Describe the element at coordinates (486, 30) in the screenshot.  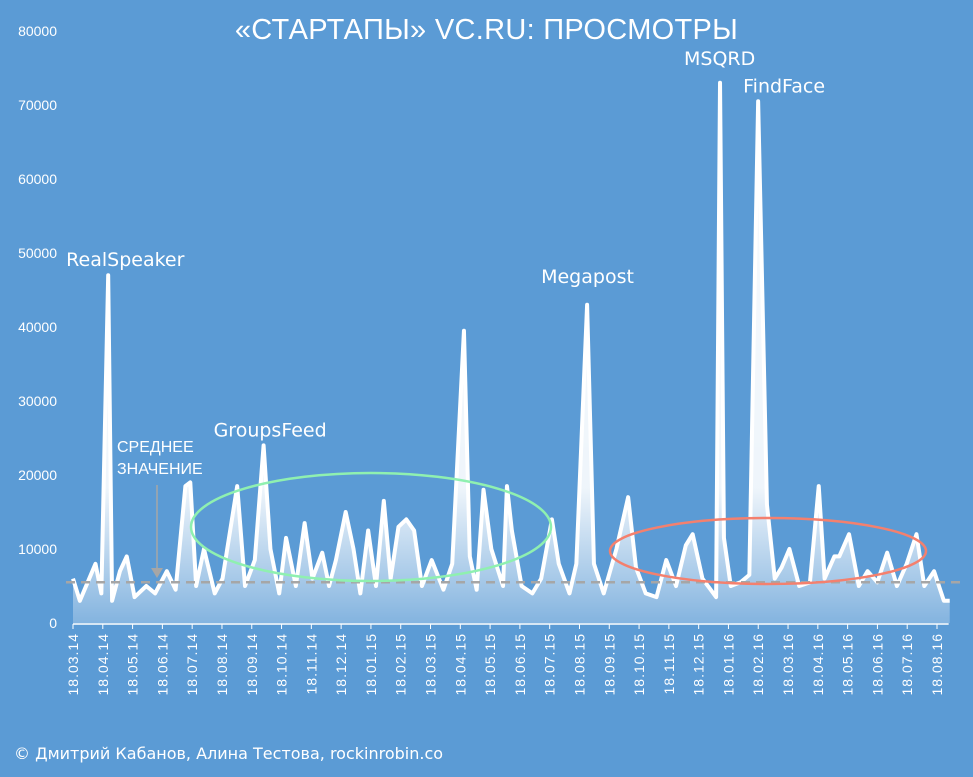
I see `chart-title: «СТАРТАПЫ» VC.RU: ПРОСМОТРЫ` at that location.